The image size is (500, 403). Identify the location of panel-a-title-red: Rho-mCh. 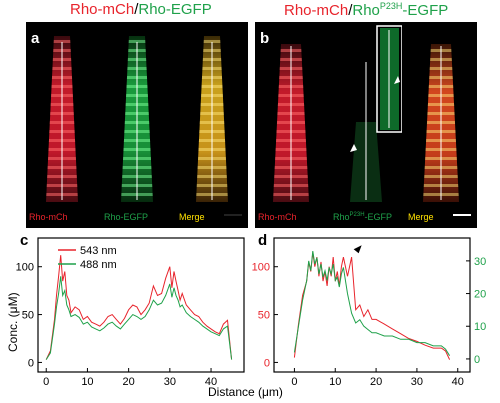
(102, 9).